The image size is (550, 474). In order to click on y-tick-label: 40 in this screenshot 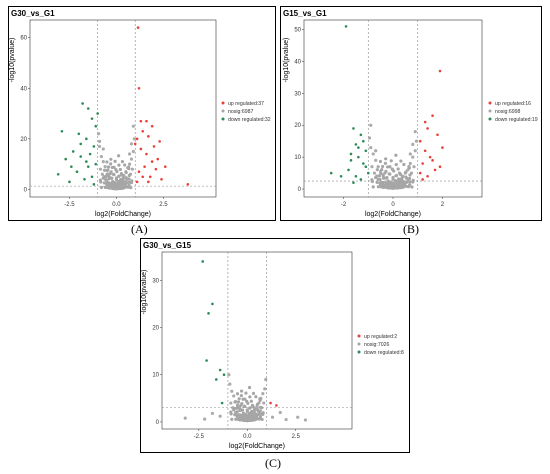, I will do `click(297, 62)`.